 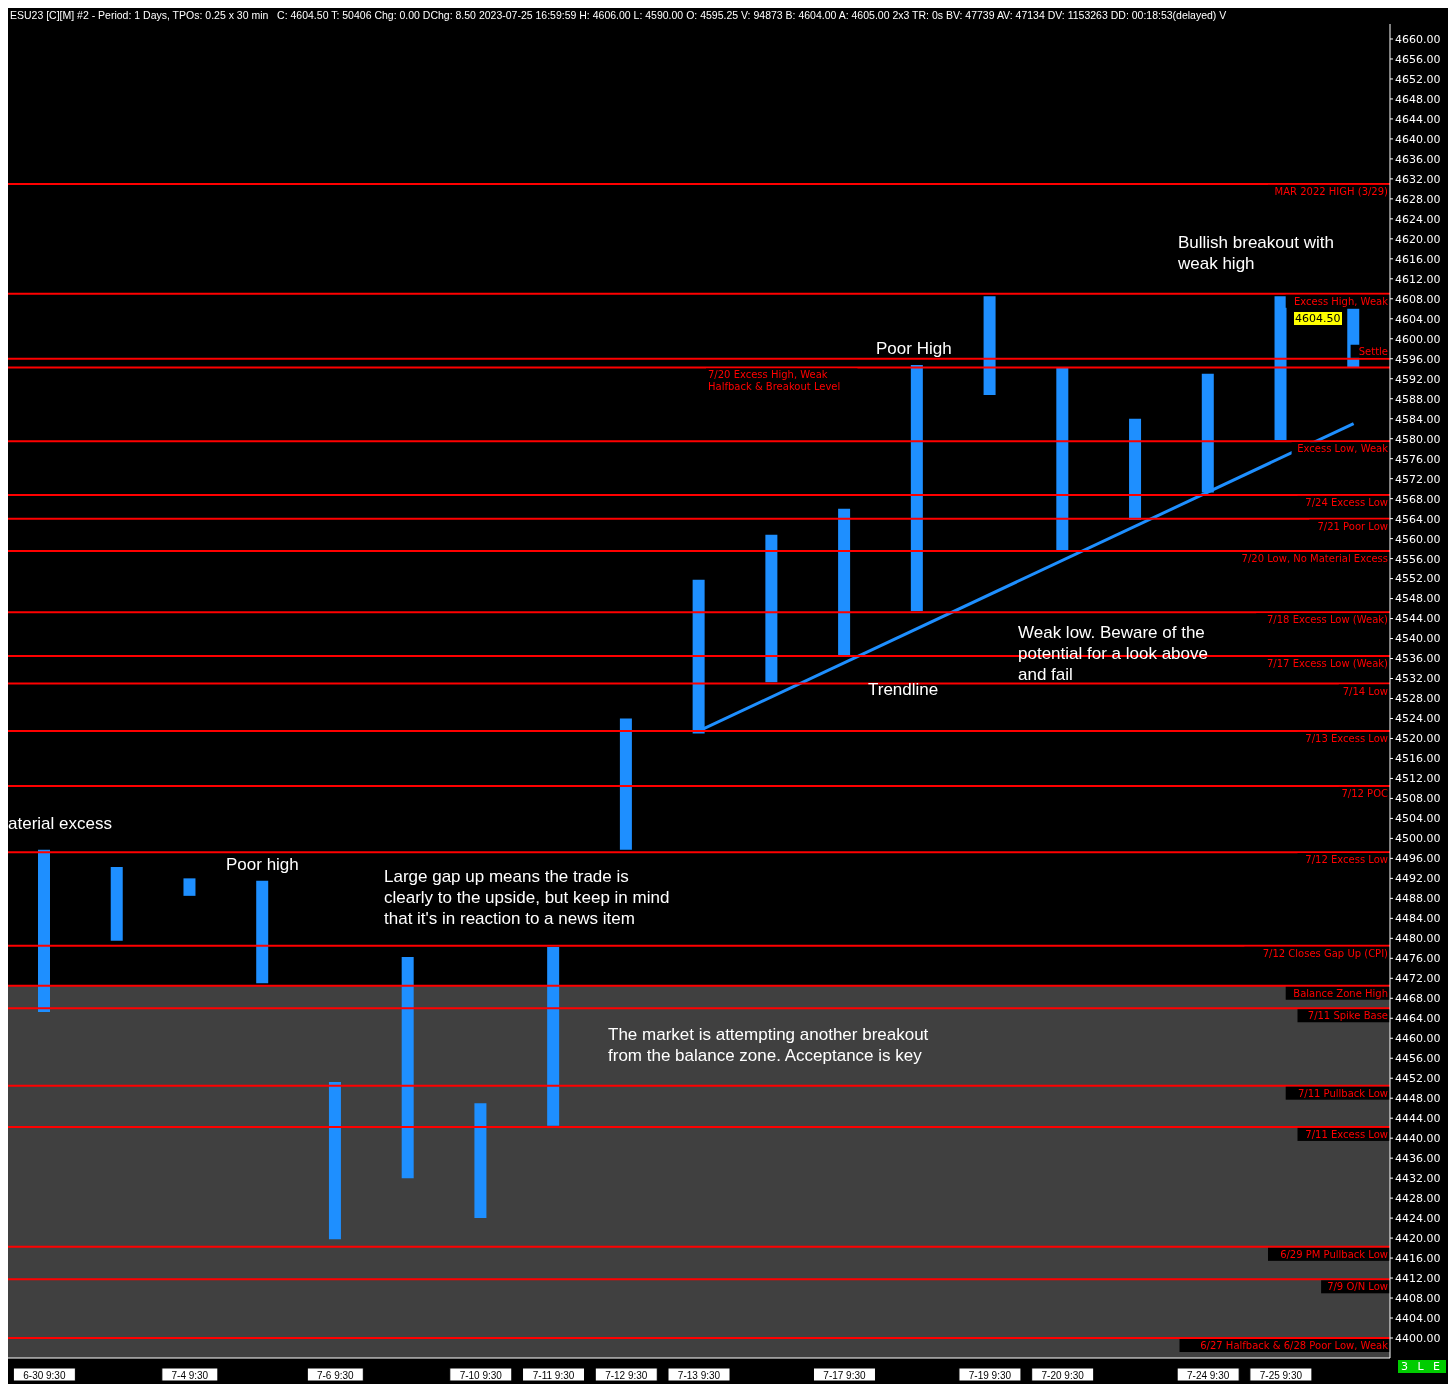 What do you see at coordinates (1418, 1238) in the screenshot?
I see `y-tick-label: 4420.00` at bounding box center [1418, 1238].